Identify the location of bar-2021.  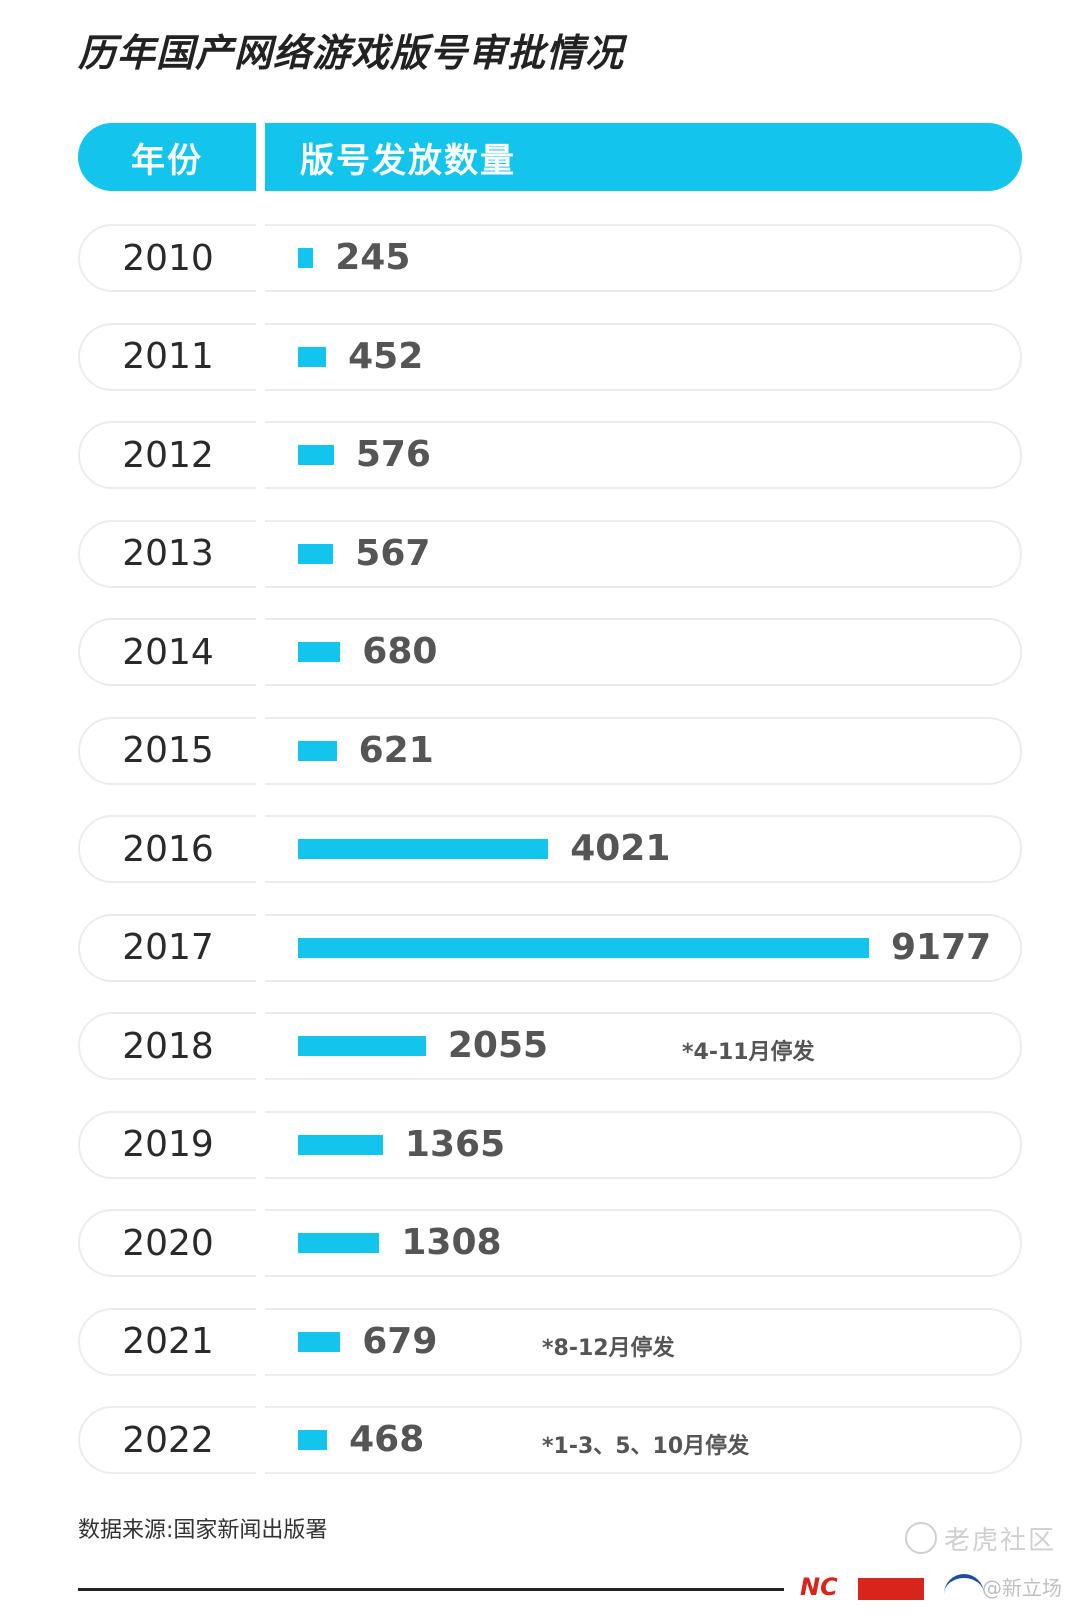
(319, 1341).